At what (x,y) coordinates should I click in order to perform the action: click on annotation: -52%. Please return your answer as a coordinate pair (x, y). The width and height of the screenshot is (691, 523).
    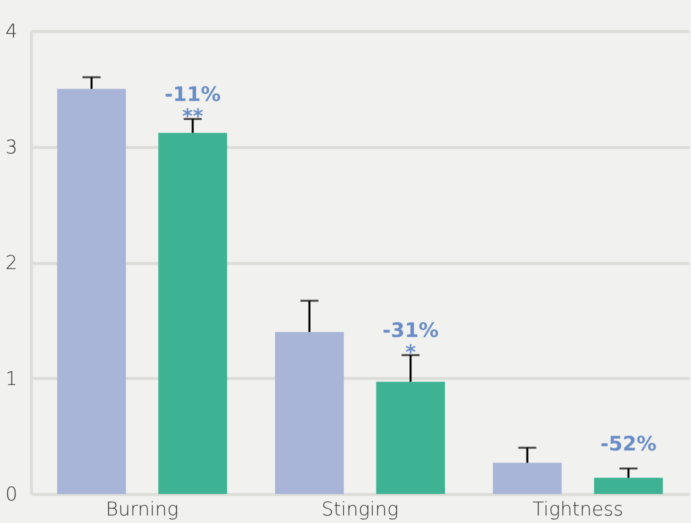
    Looking at the image, I should click on (628, 444).